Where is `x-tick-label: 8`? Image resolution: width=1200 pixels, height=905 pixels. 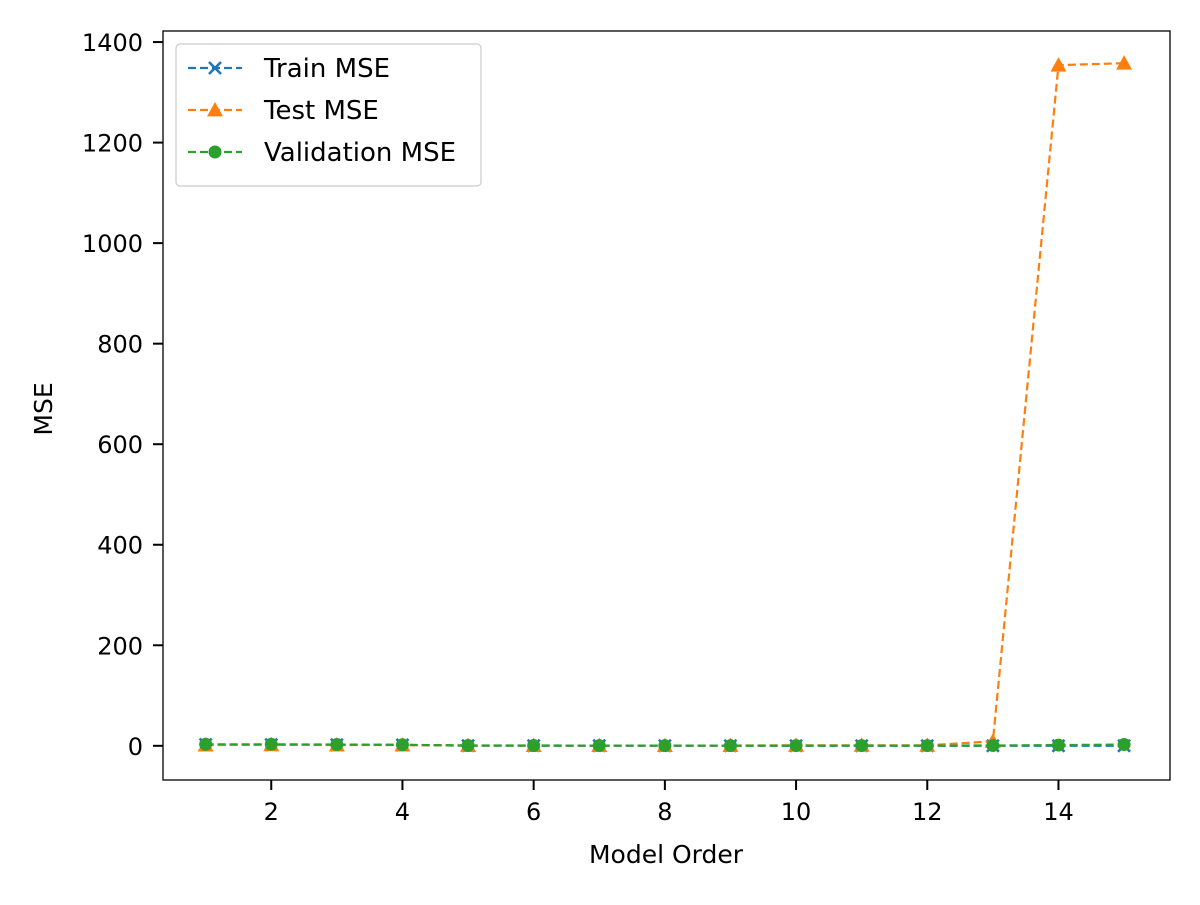 x-tick-label: 8 is located at coordinates (664, 812).